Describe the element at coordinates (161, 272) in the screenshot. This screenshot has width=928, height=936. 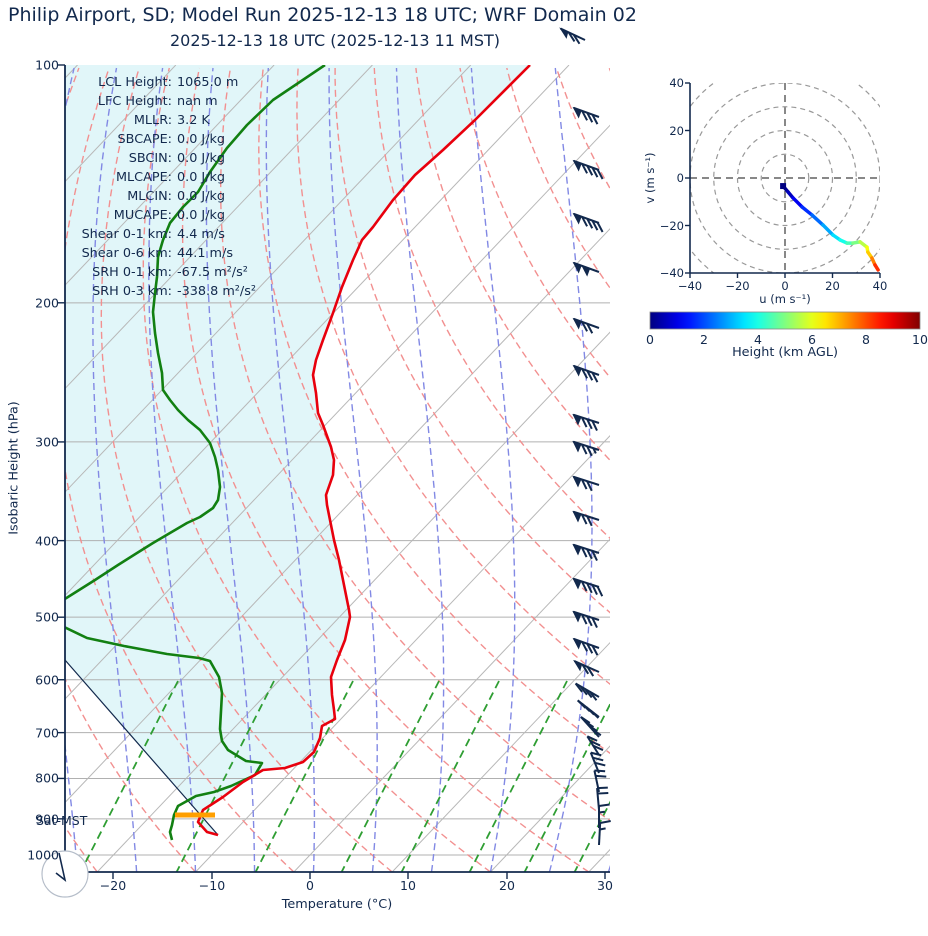
I see `stat-row: SRH 0-1 km: -67.5 m²/s²` at that location.